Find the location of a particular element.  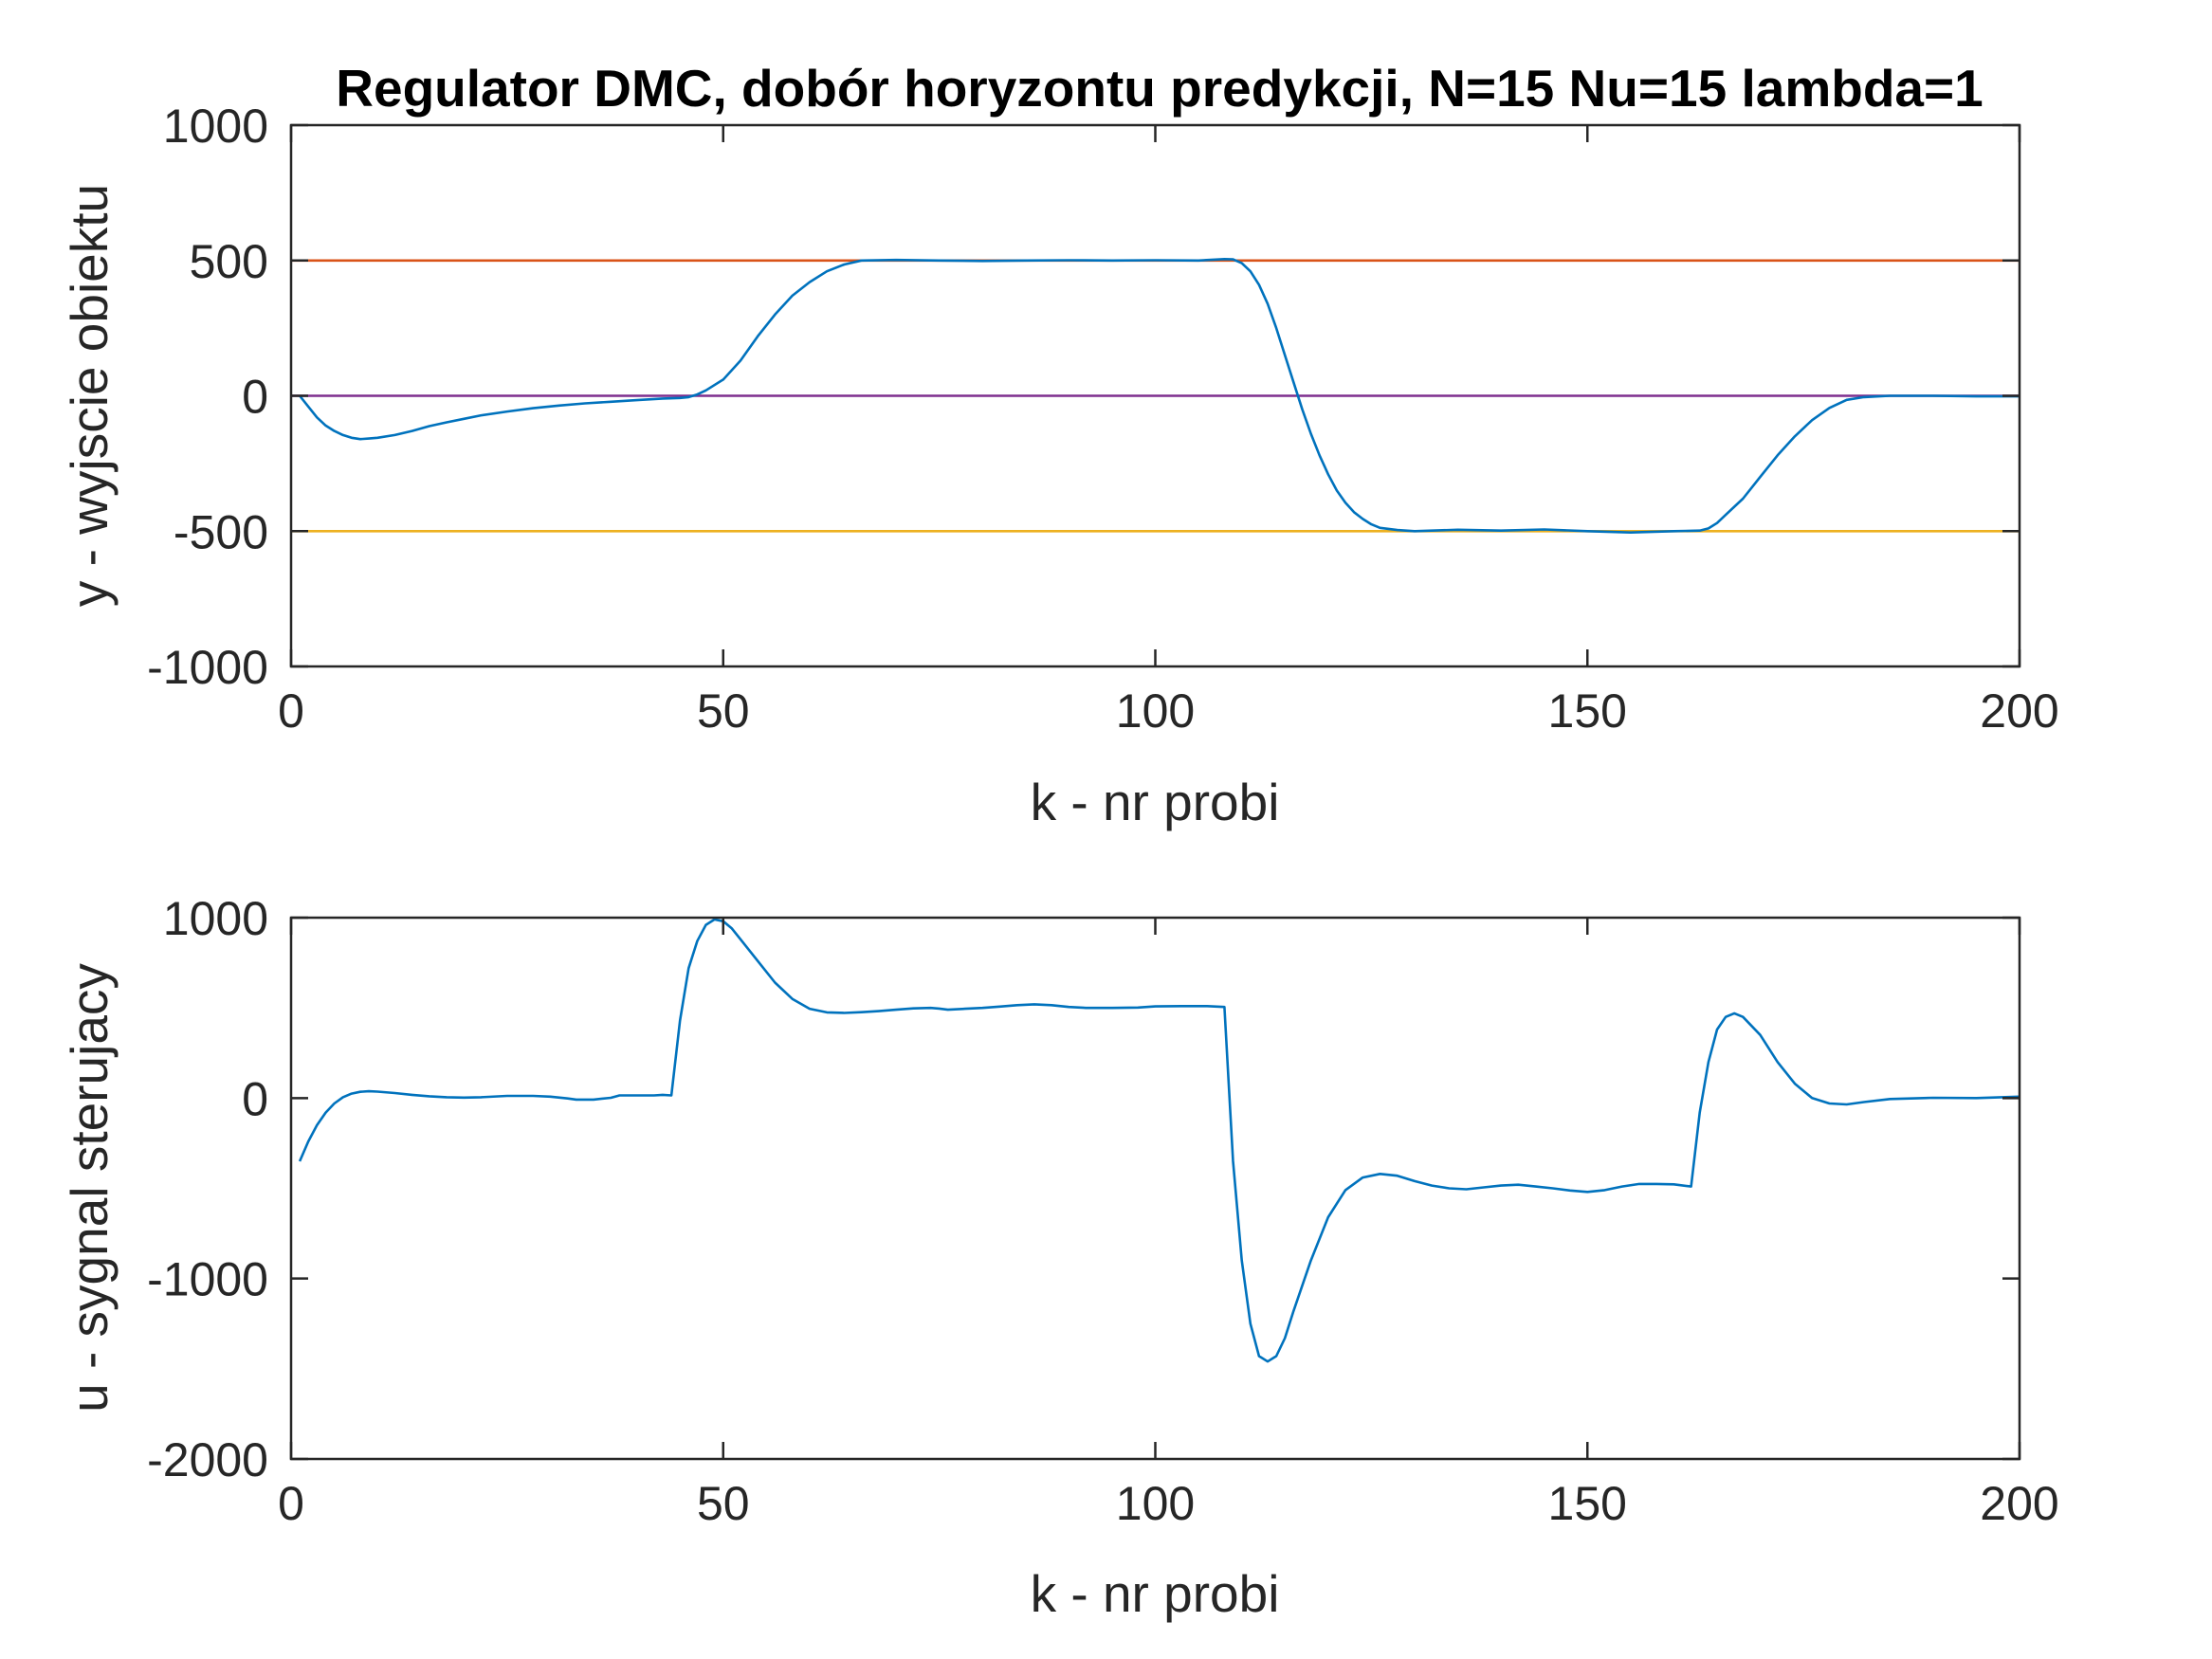

top-lines is located at coordinates (1155, 396).